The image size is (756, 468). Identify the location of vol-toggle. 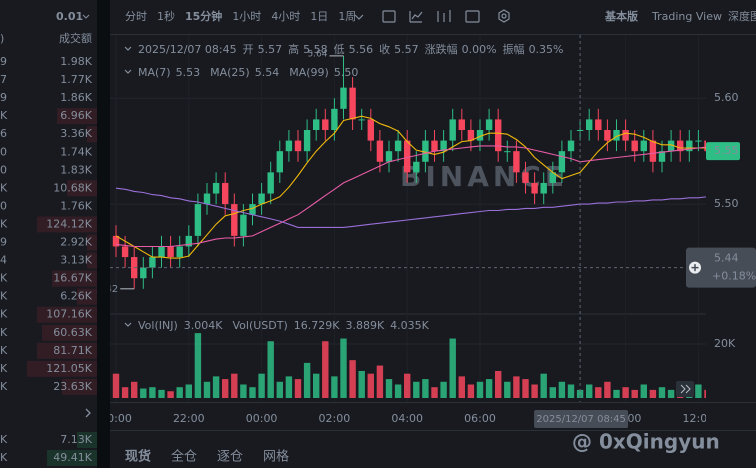
(128, 324).